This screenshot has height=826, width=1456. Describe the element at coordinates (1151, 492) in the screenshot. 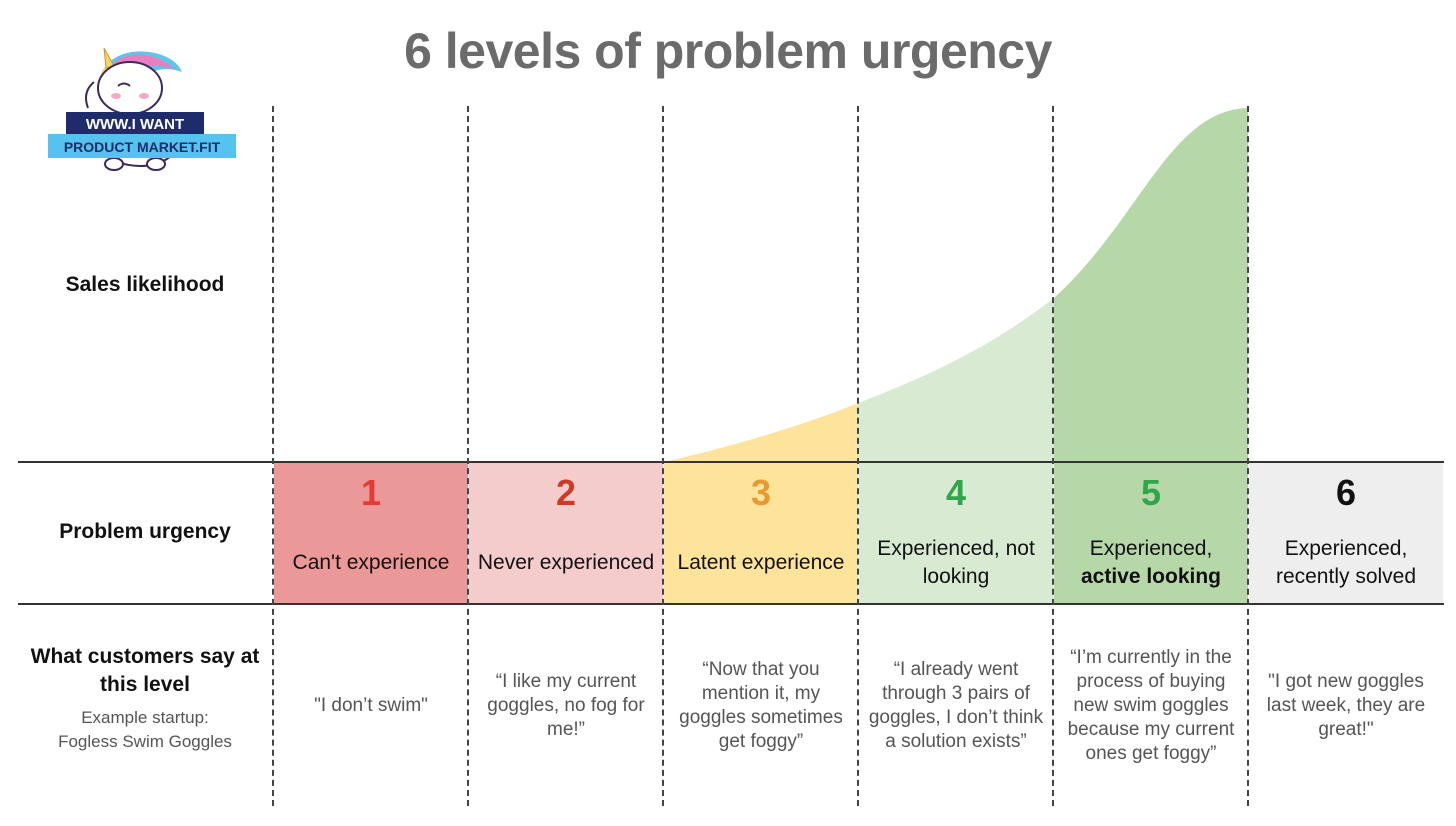

I see `level-5-number: 5` at that location.